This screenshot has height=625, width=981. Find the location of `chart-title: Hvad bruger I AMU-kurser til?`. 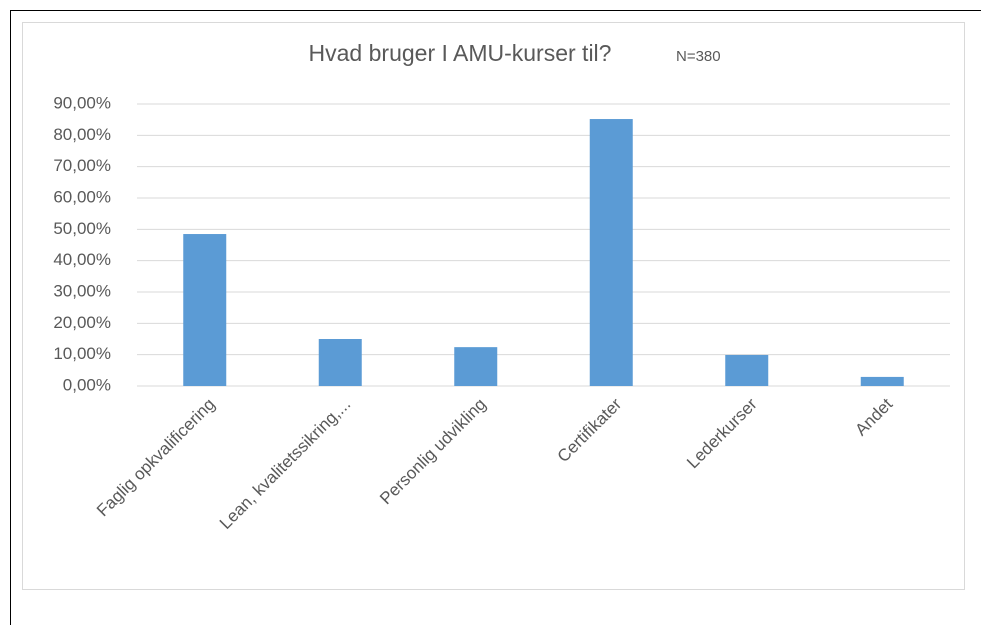

chart-title: Hvad bruger I AMU-kurser til? is located at coordinates (460, 53).